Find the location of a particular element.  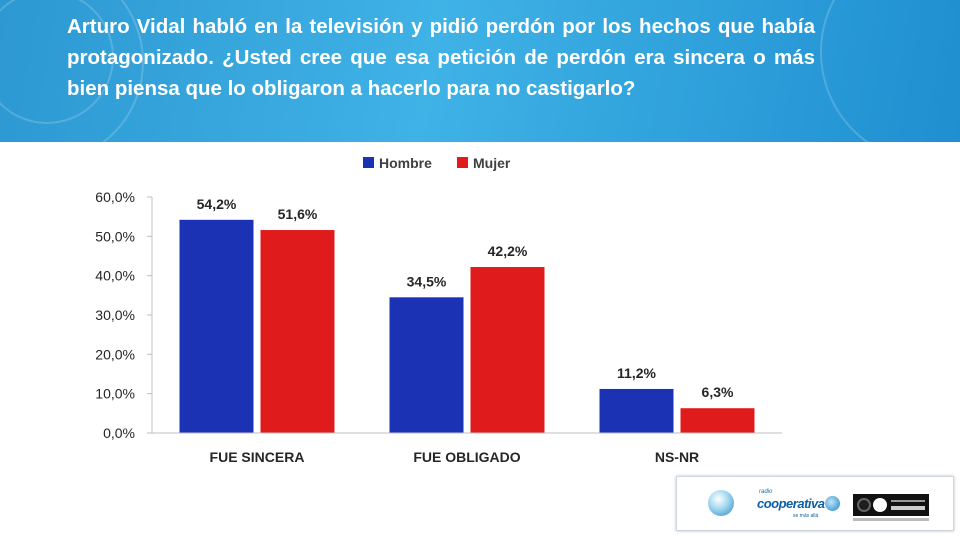

x-axis: FUE SINCERA FUE OBLIGADO NS-NR is located at coordinates (467, 448).